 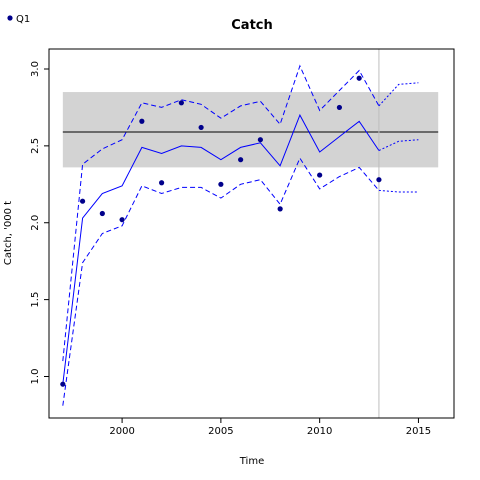 I want to click on y-tick-label: 1.0, so click(x=35, y=377).